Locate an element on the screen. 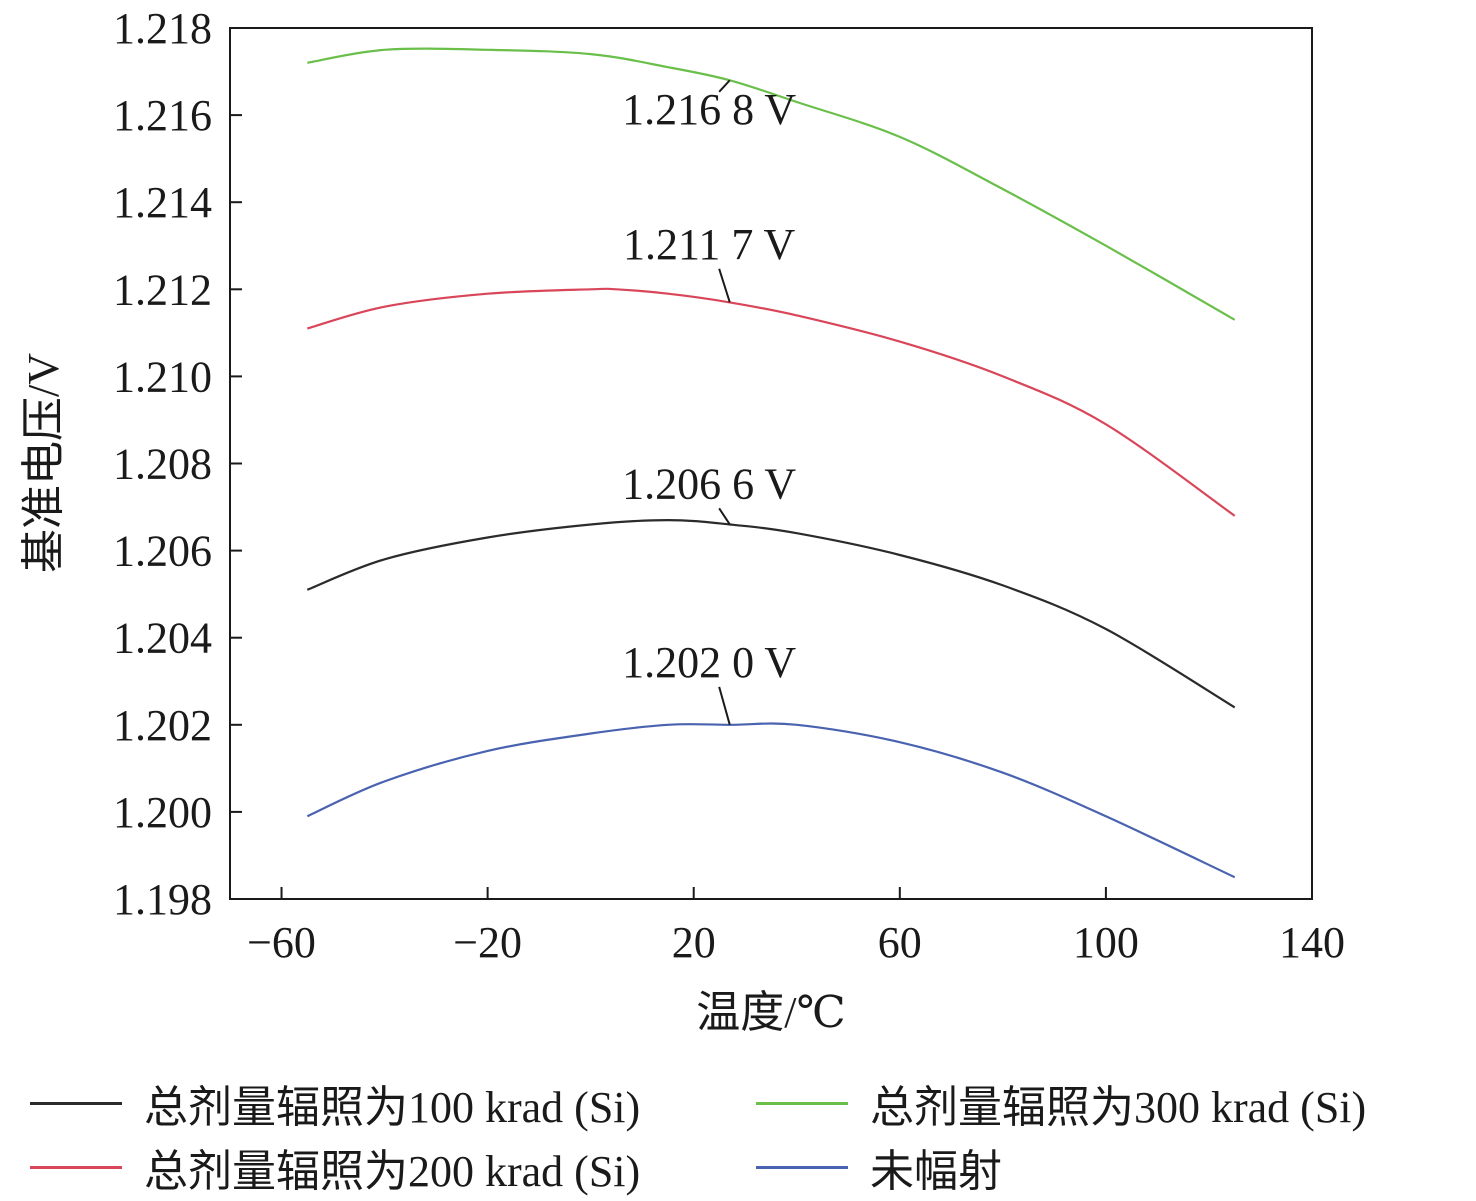  legend-label-100krad: 总剂量辐照为100 krad (Si) is located at coordinates (392, 1107).